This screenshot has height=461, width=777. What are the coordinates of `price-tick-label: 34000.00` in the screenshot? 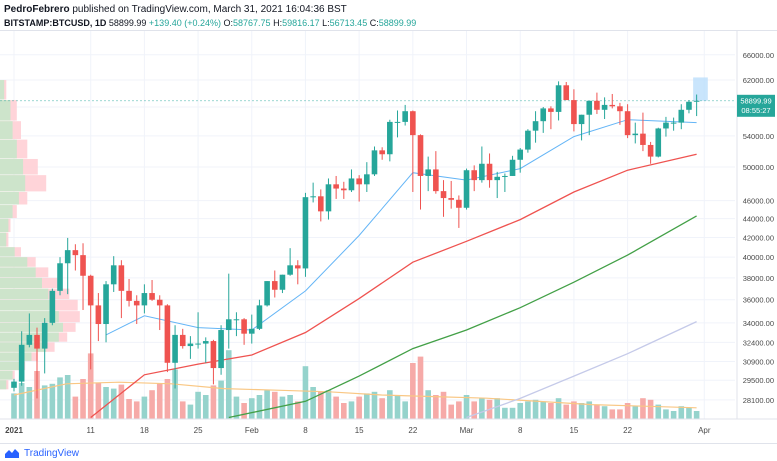 It's located at (758, 323).